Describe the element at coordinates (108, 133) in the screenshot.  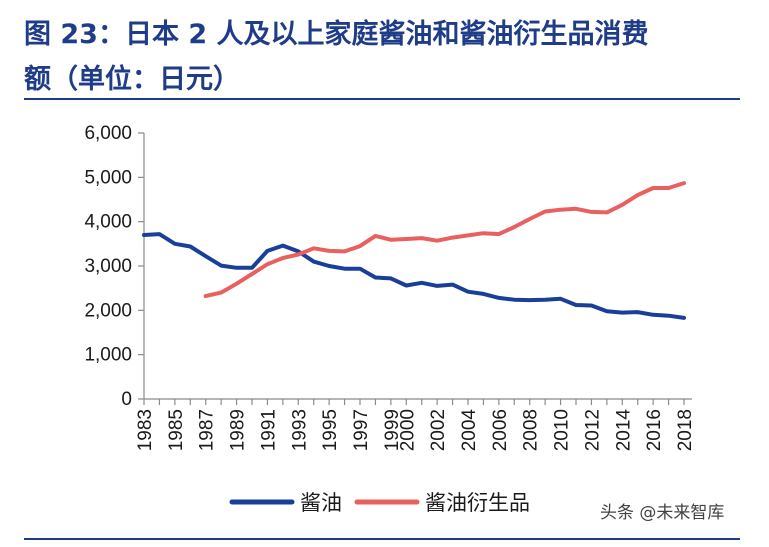
I see `y-tick-label: 6,000` at that location.